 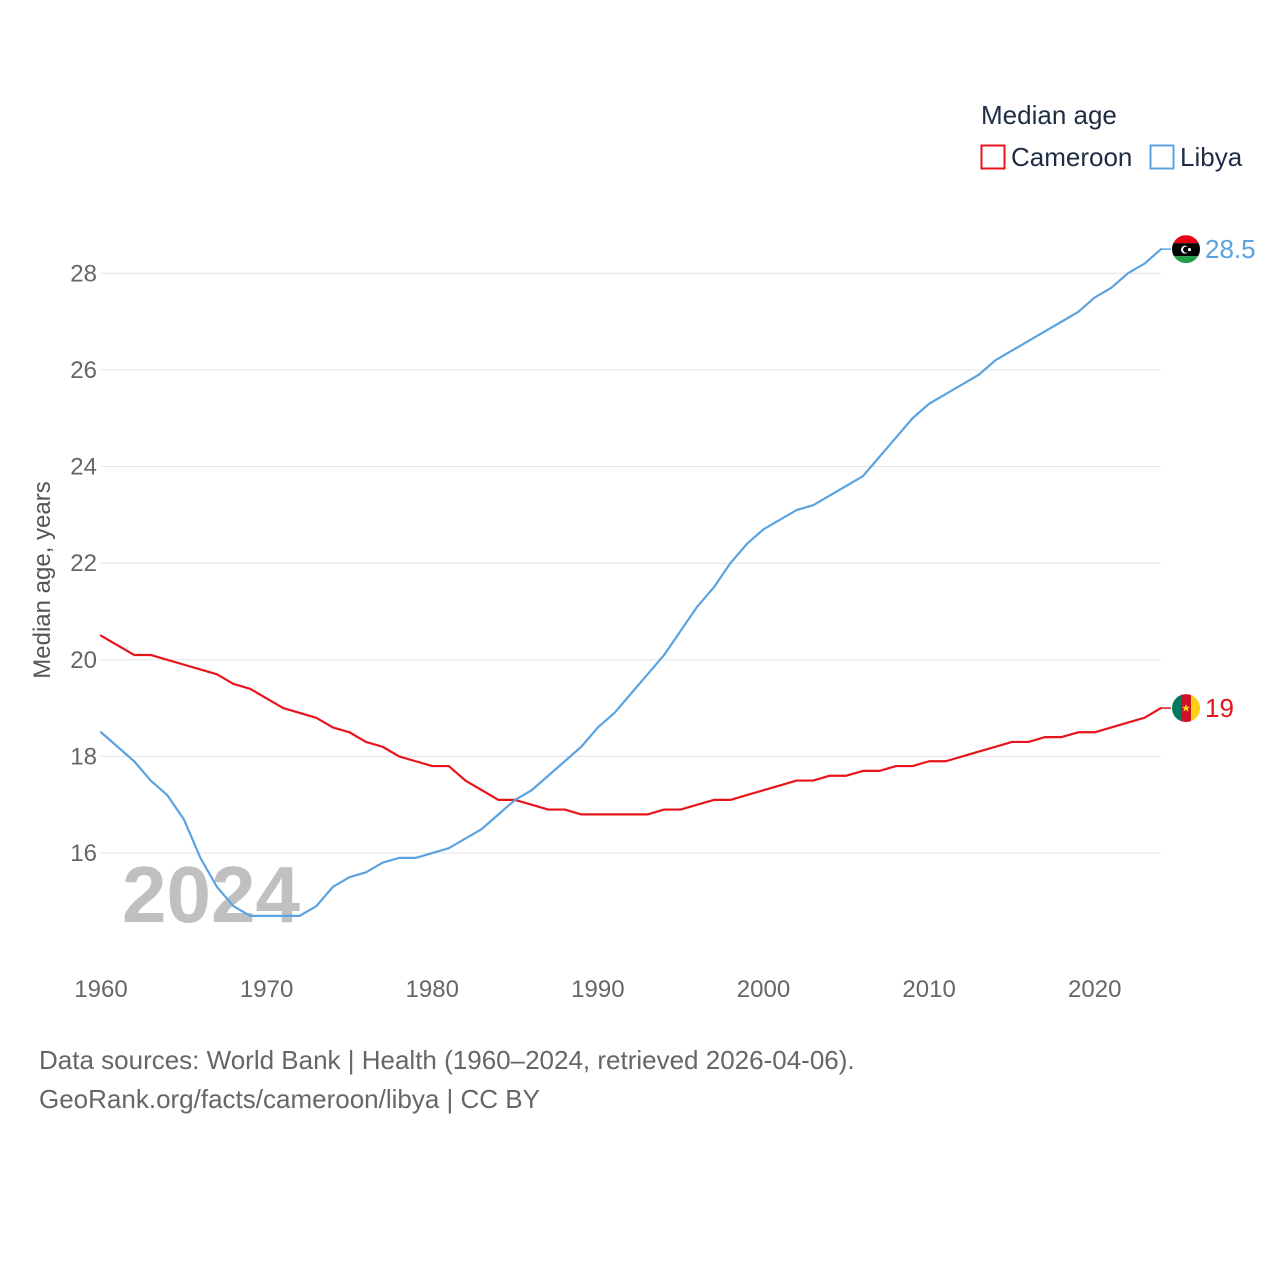 What do you see at coordinates (100, 989) in the screenshot?
I see `x-tick-label-1960: 1960` at bounding box center [100, 989].